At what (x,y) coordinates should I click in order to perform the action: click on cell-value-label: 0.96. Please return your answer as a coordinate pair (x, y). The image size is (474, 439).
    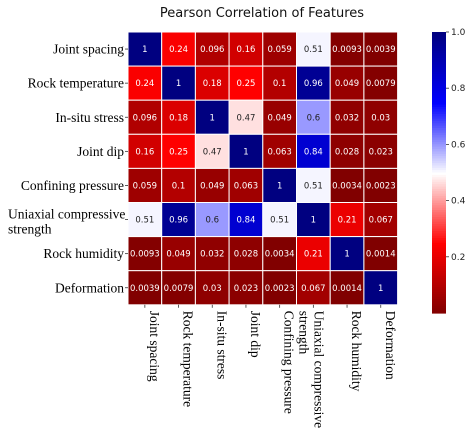
    Looking at the image, I should click on (178, 221).